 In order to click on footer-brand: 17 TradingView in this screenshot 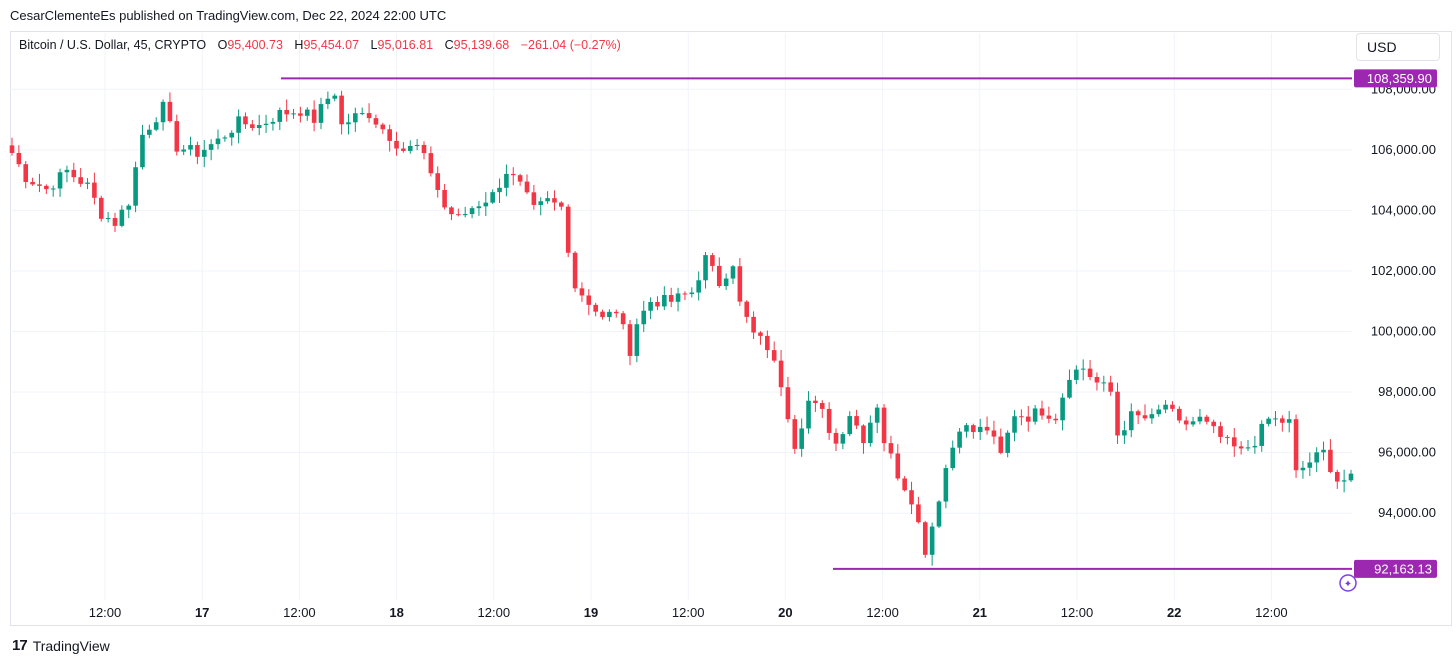, I will do `click(61, 645)`.